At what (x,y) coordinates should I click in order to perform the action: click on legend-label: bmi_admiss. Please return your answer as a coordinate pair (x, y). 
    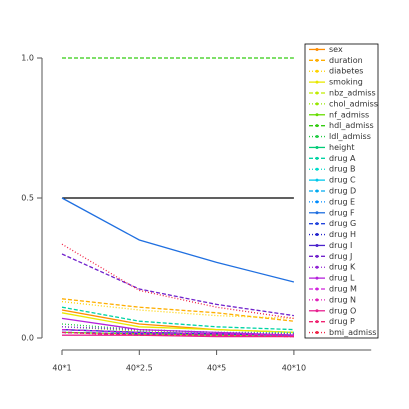
    Looking at the image, I should click on (352, 332).